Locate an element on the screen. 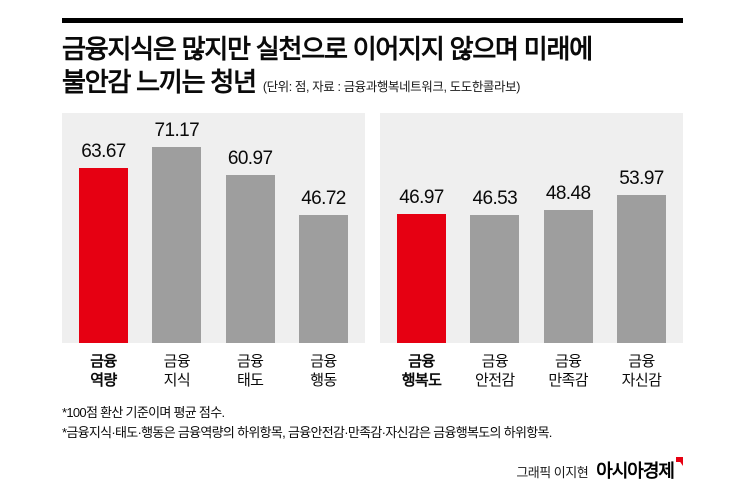 The width and height of the screenshot is (745, 499). bar-column: 46.53 is located at coordinates (494, 265).